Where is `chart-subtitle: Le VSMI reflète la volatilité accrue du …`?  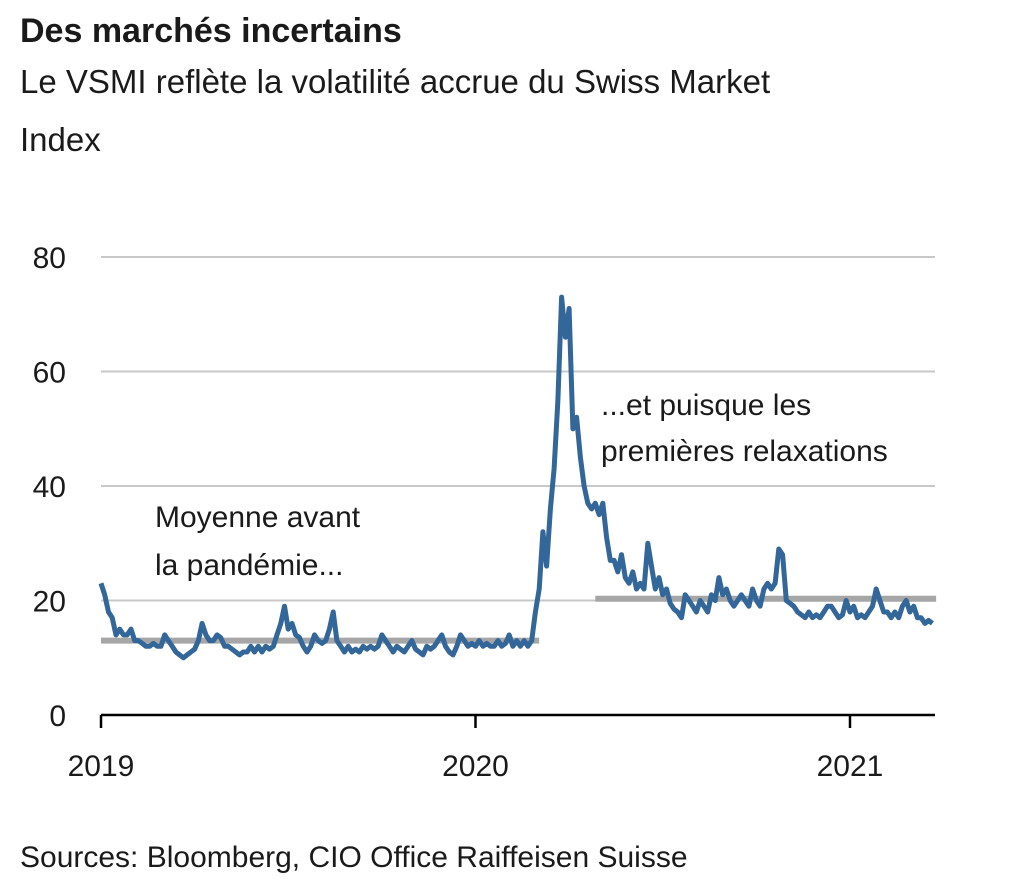
chart-subtitle: Le VSMI reflète la volatilité accrue du … is located at coordinates (395, 81).